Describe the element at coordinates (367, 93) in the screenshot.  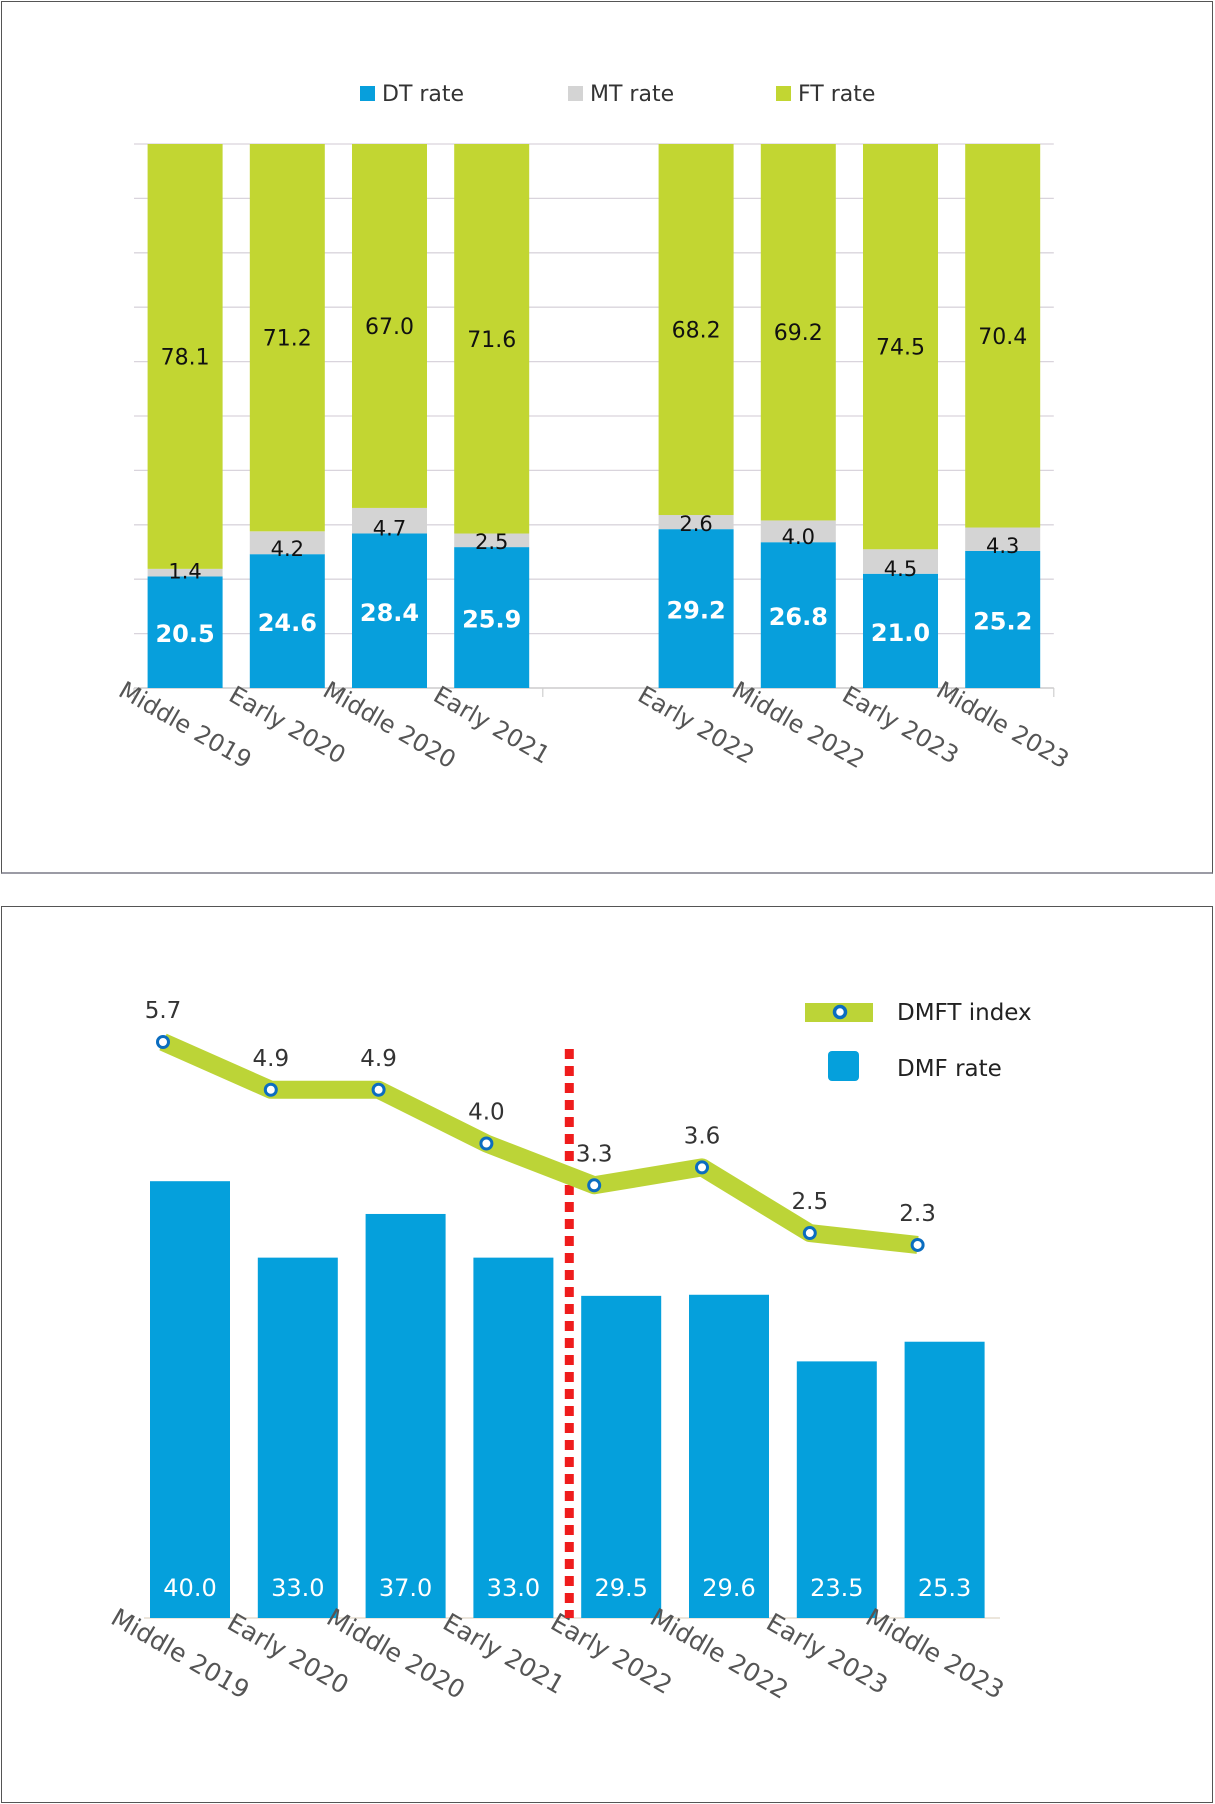
I see `legend-dt-rate-swatch` at that location.